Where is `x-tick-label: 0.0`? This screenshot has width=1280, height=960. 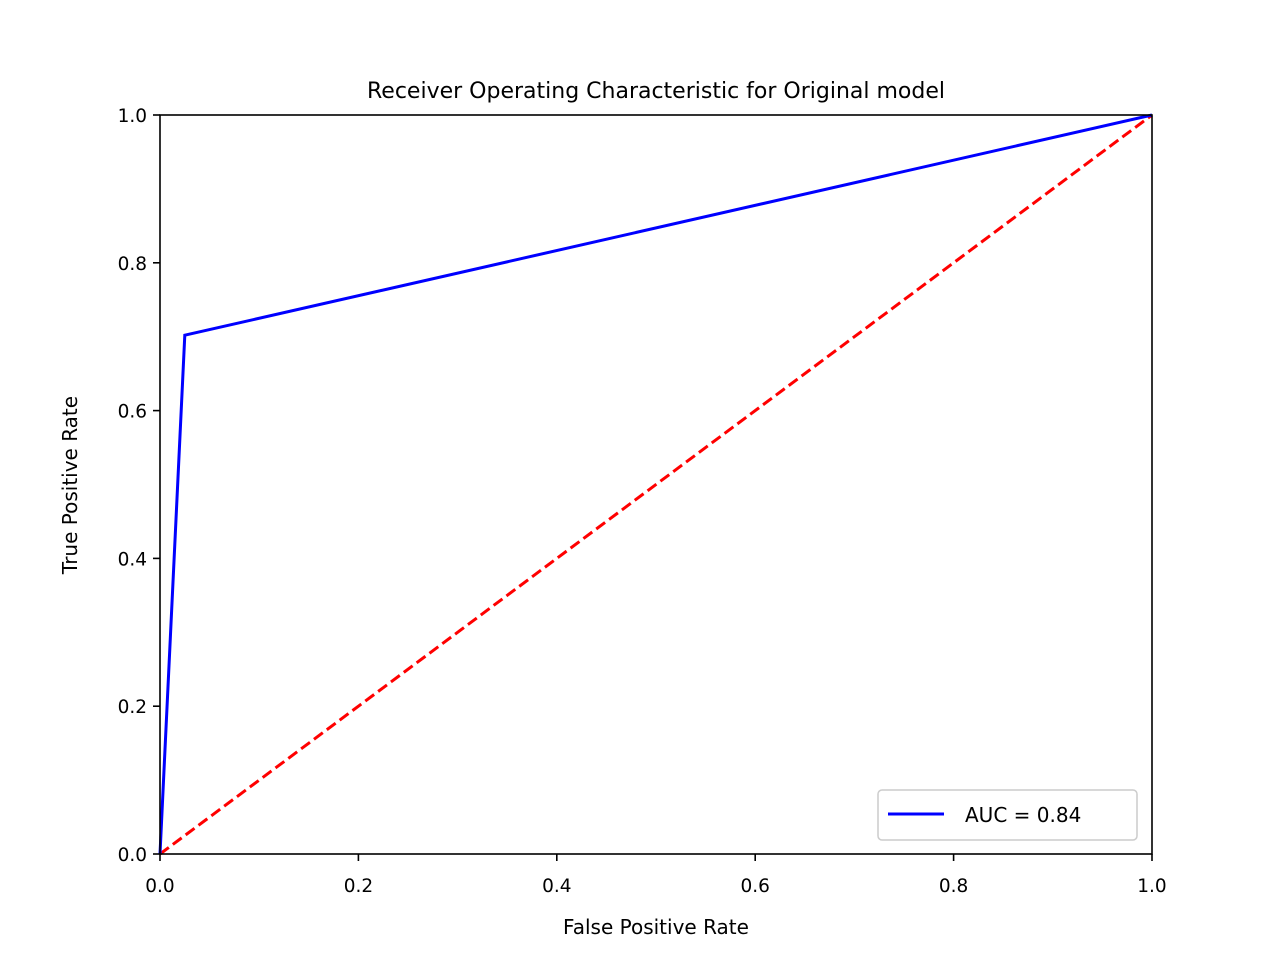 x-tick-label: 0.0 is located at coordinates (159, 886).